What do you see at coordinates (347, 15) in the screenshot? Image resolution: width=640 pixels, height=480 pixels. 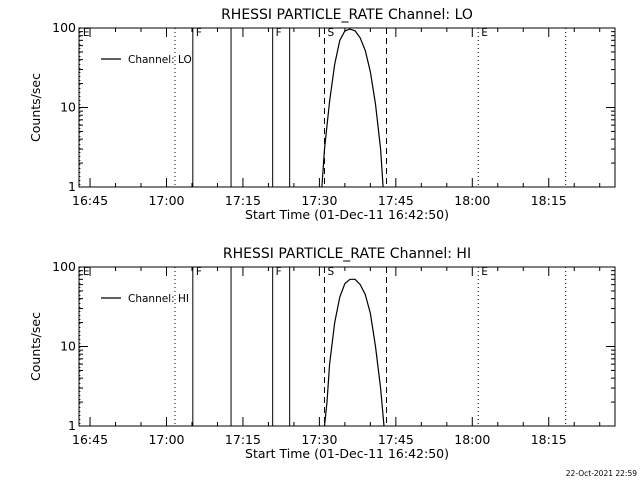 I see `chart-title: RHESSI PARTICLE_RATE Channel: LO` at bounding box center [347, 15].